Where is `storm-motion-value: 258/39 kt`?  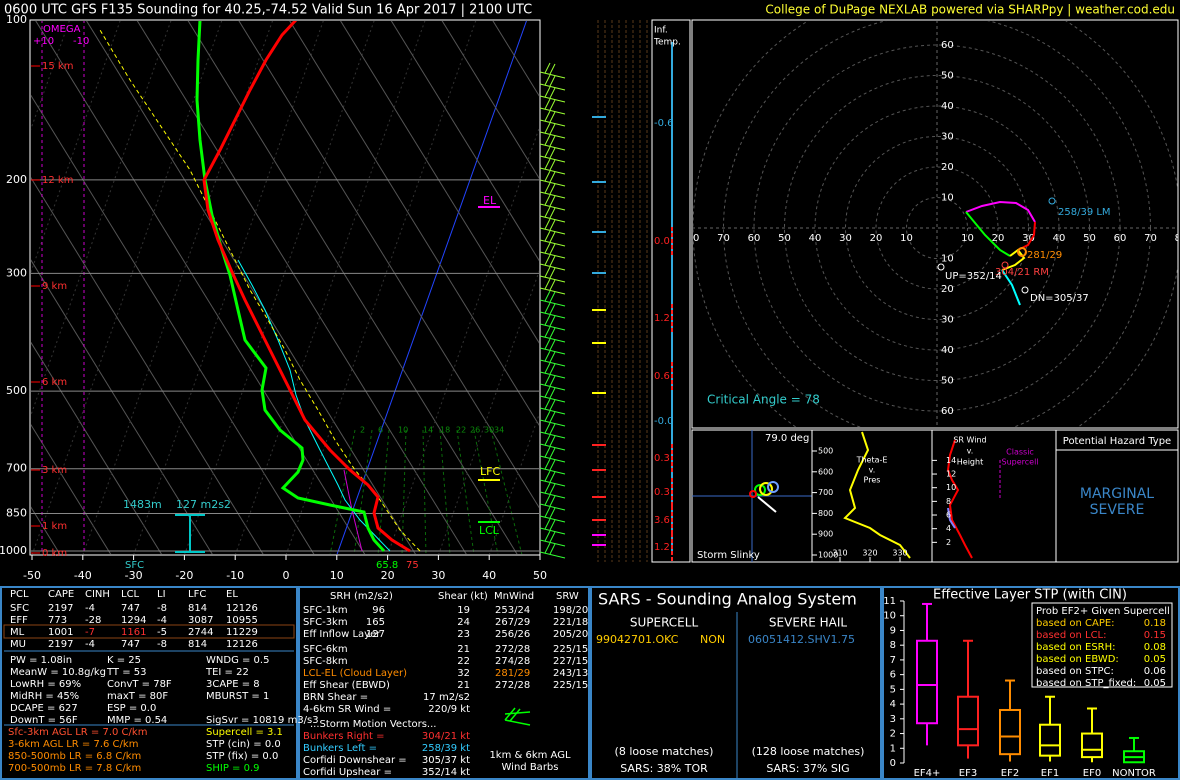 storm-motion-value: 258/39 kt is located at coordinates (446, 748).